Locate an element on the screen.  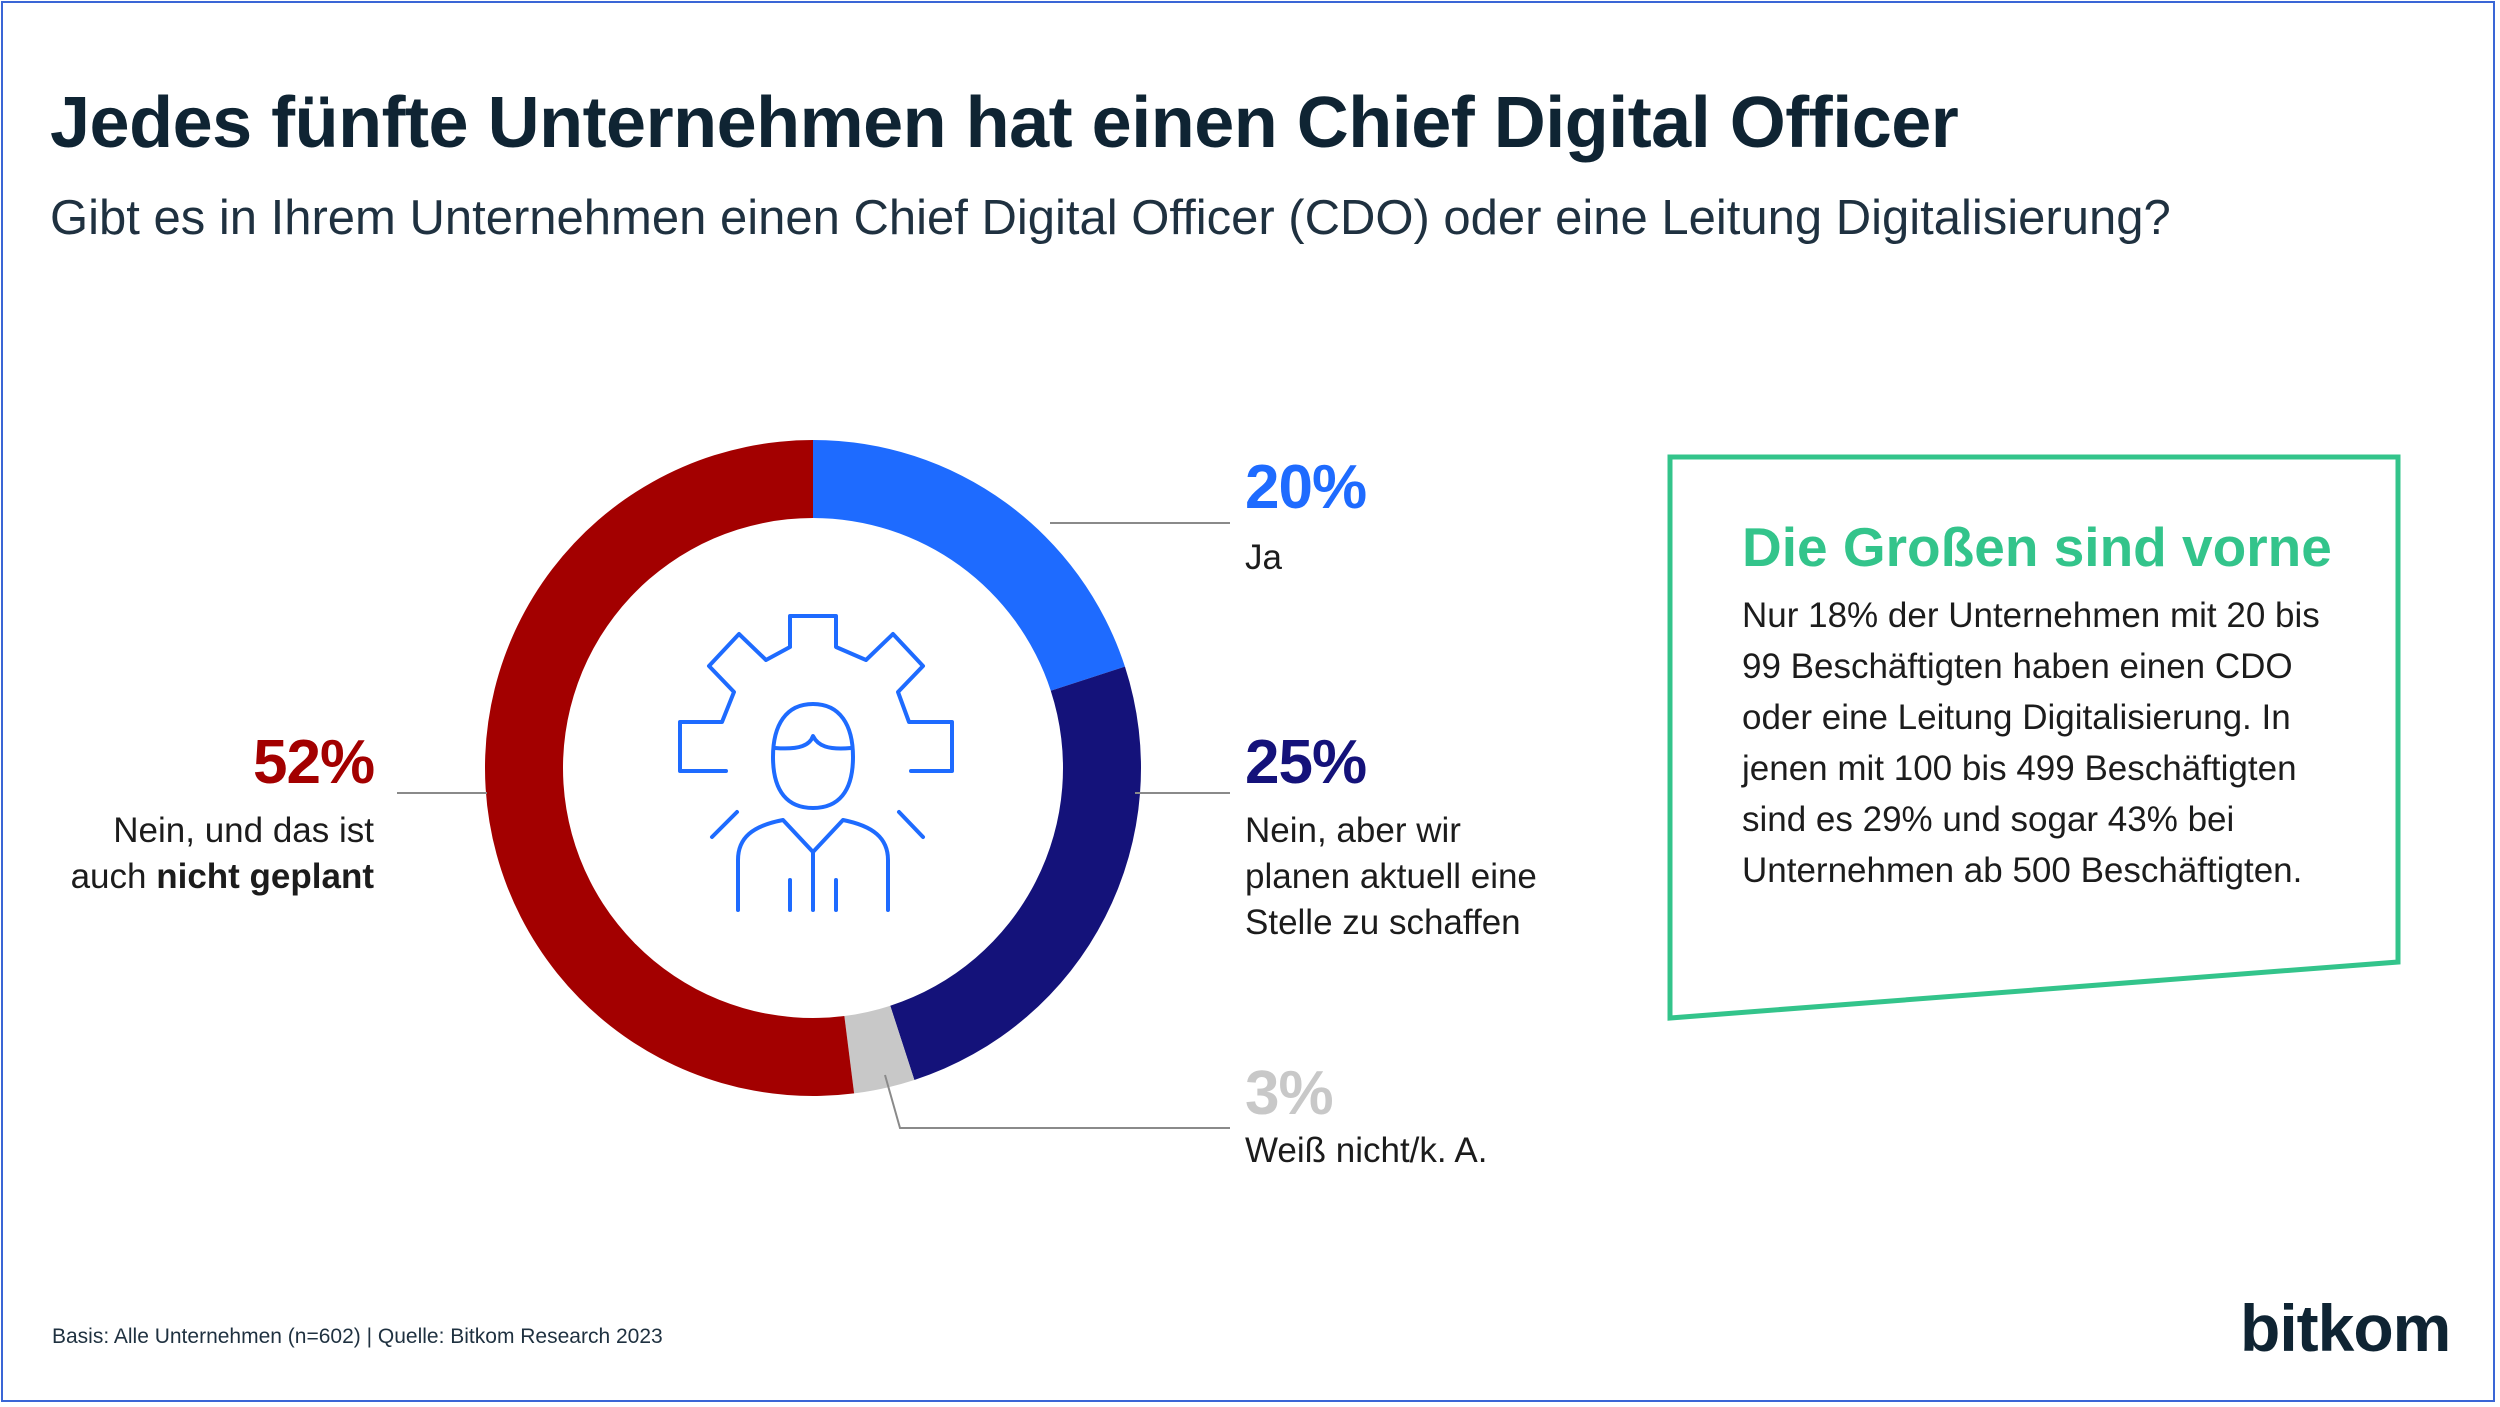
callout-title: Die Großen sind vorne is located at coordinates (2037, 547).